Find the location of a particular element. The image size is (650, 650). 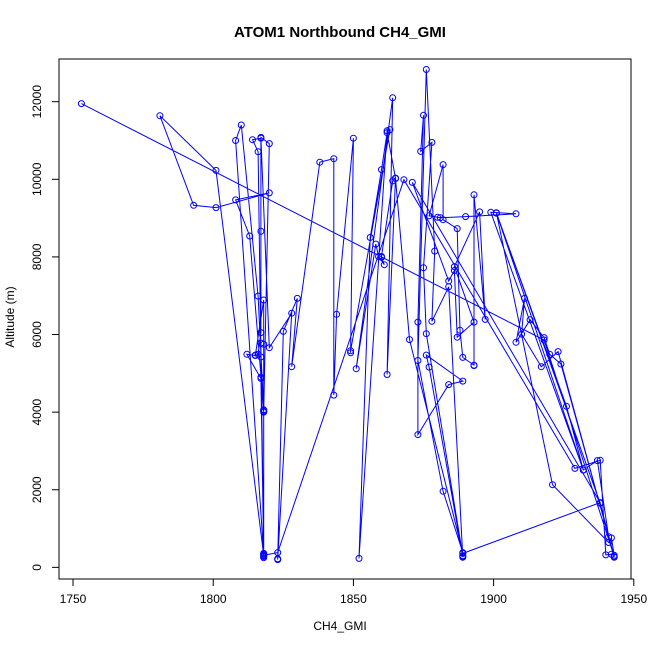

y-axis-label: Altitude (m) is located at coordinates (10, 316).